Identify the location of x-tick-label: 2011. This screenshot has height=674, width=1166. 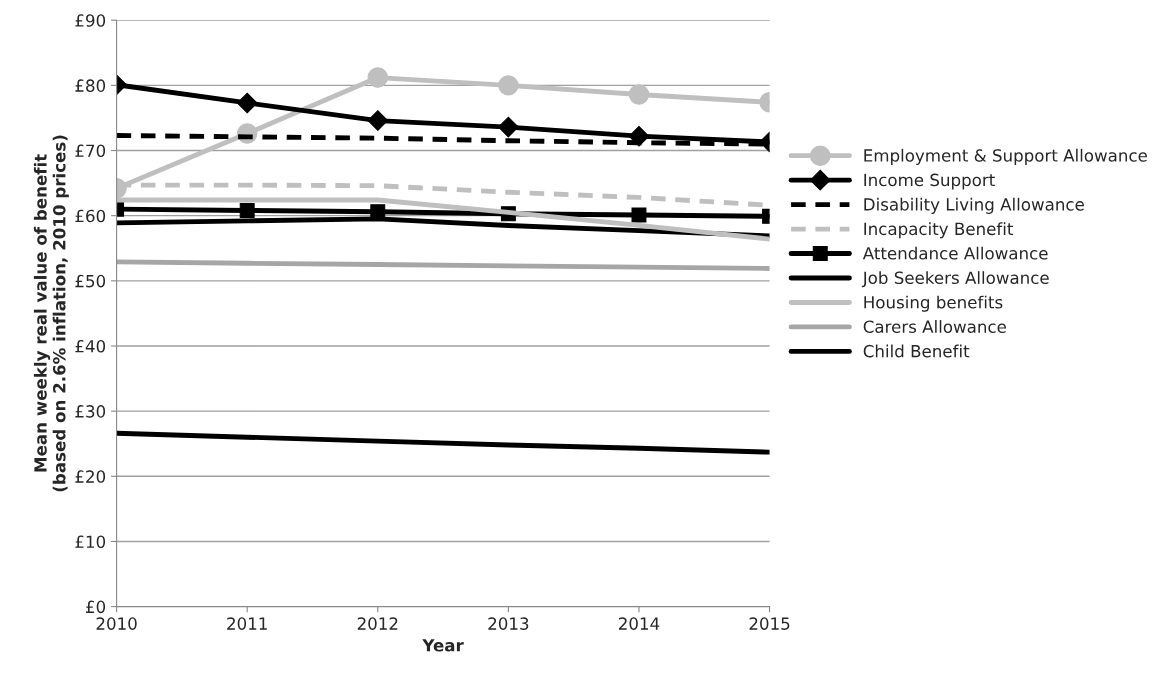
(247, 623).